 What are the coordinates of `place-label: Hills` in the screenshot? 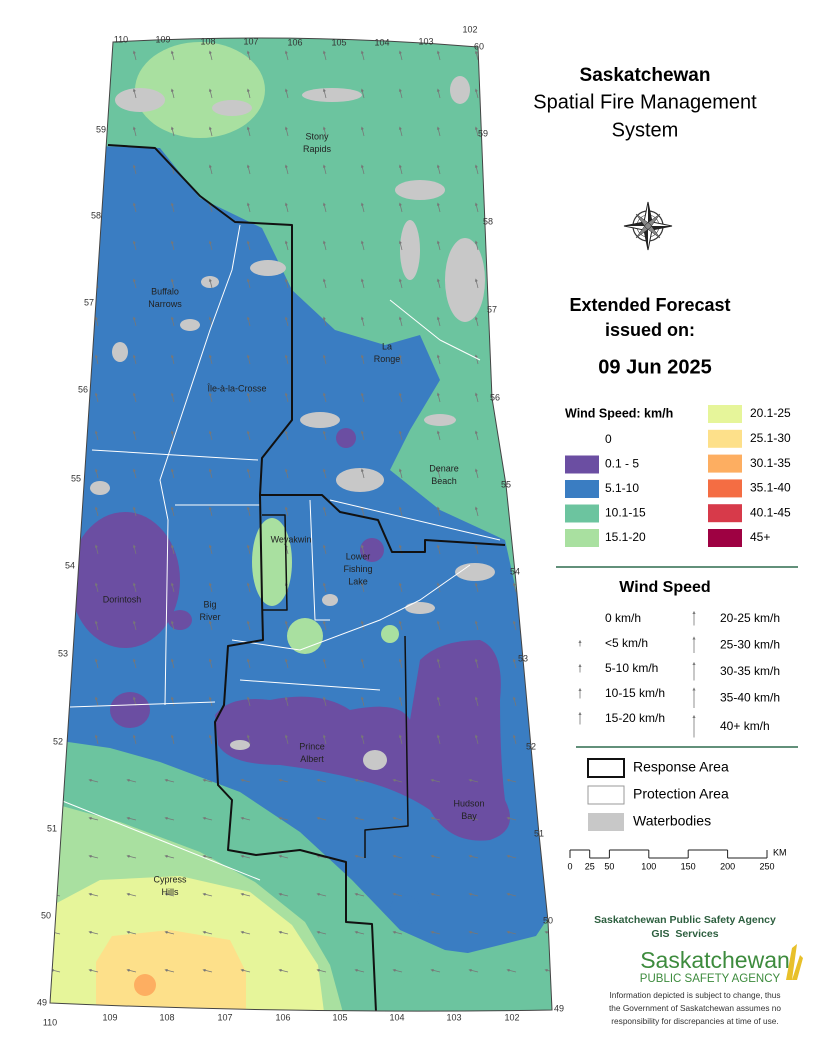 It's located at (170, 892).